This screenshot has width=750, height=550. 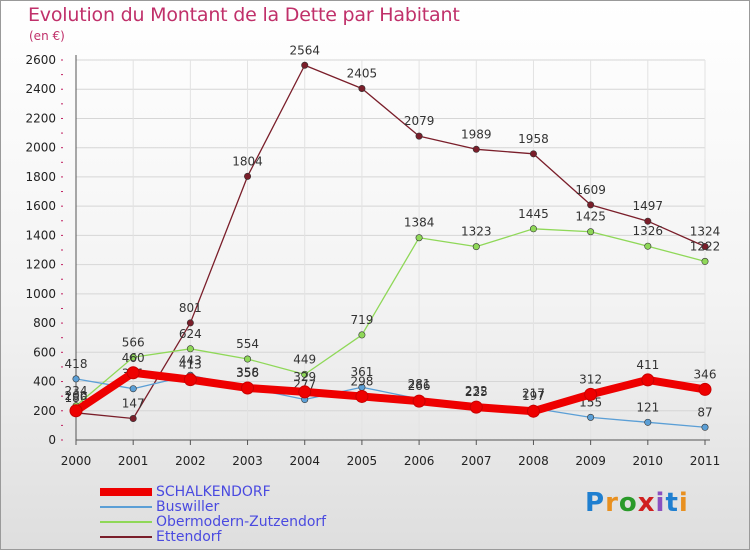 I want to click on data-label: 147, so click(x=133, y=404).